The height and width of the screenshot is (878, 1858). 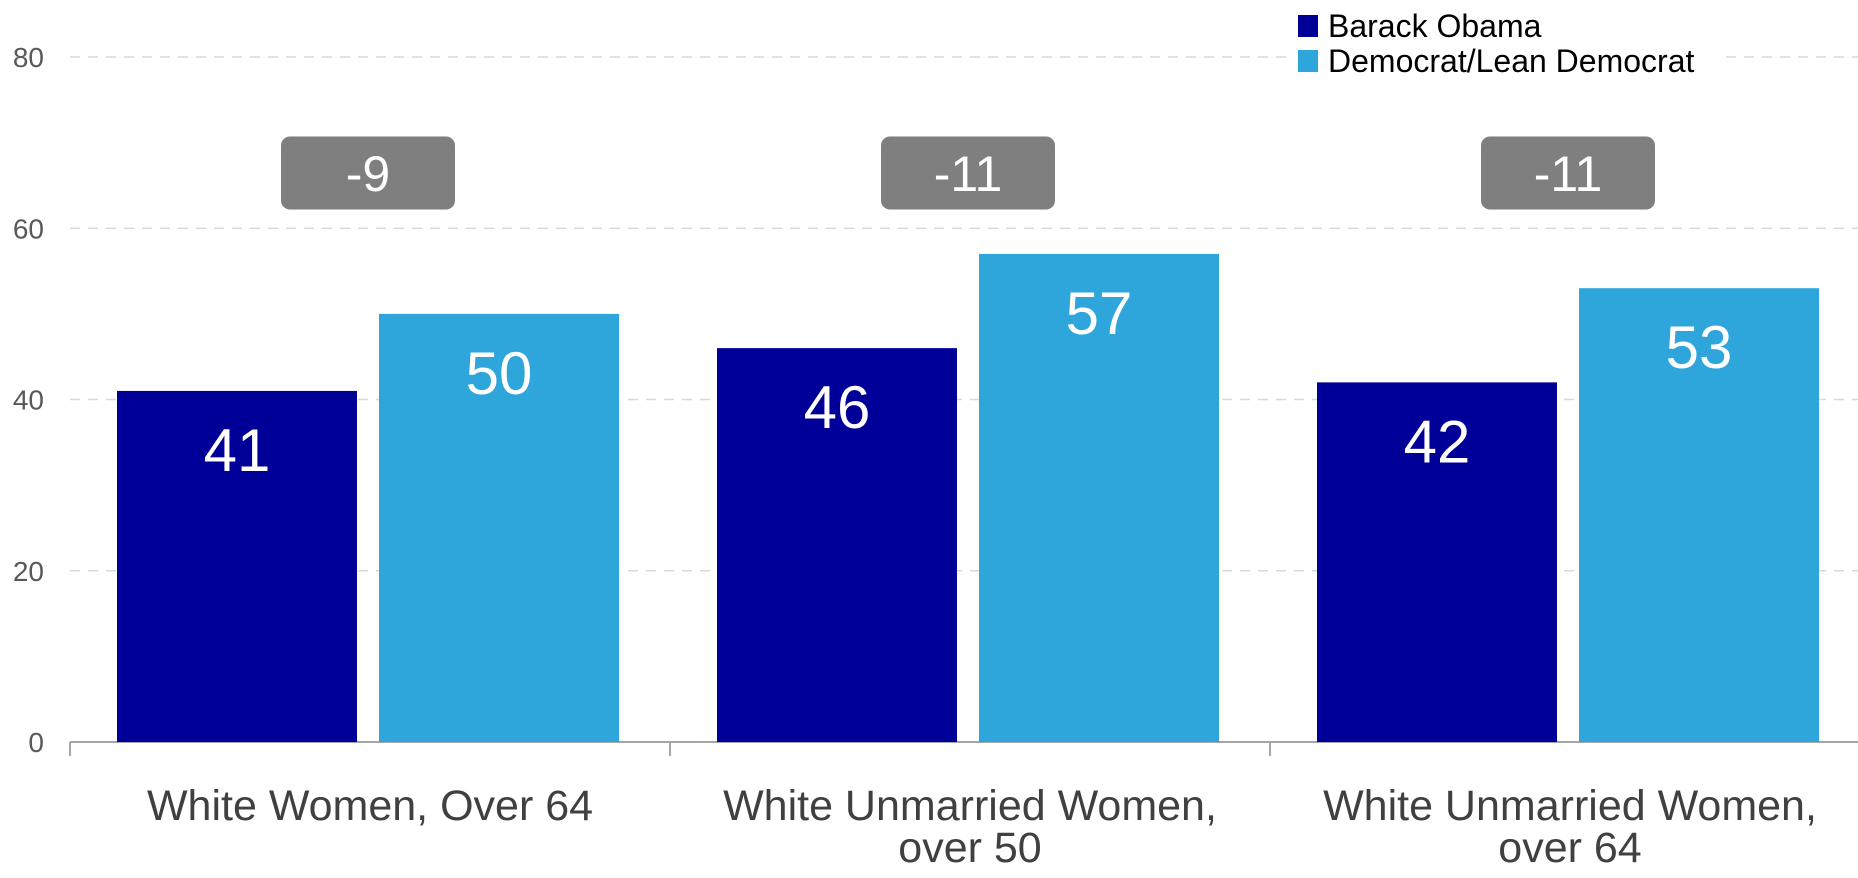 I want to click on difference-label: -9, so click(x=368, y=174).